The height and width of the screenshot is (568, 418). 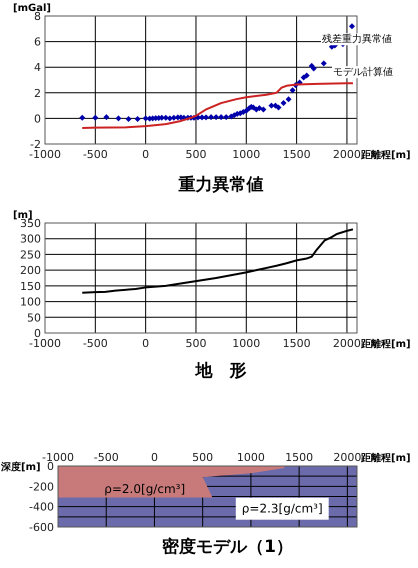 I want to click on annotation: ρ=2.0[g/cm³], so click(x=145, y=489).